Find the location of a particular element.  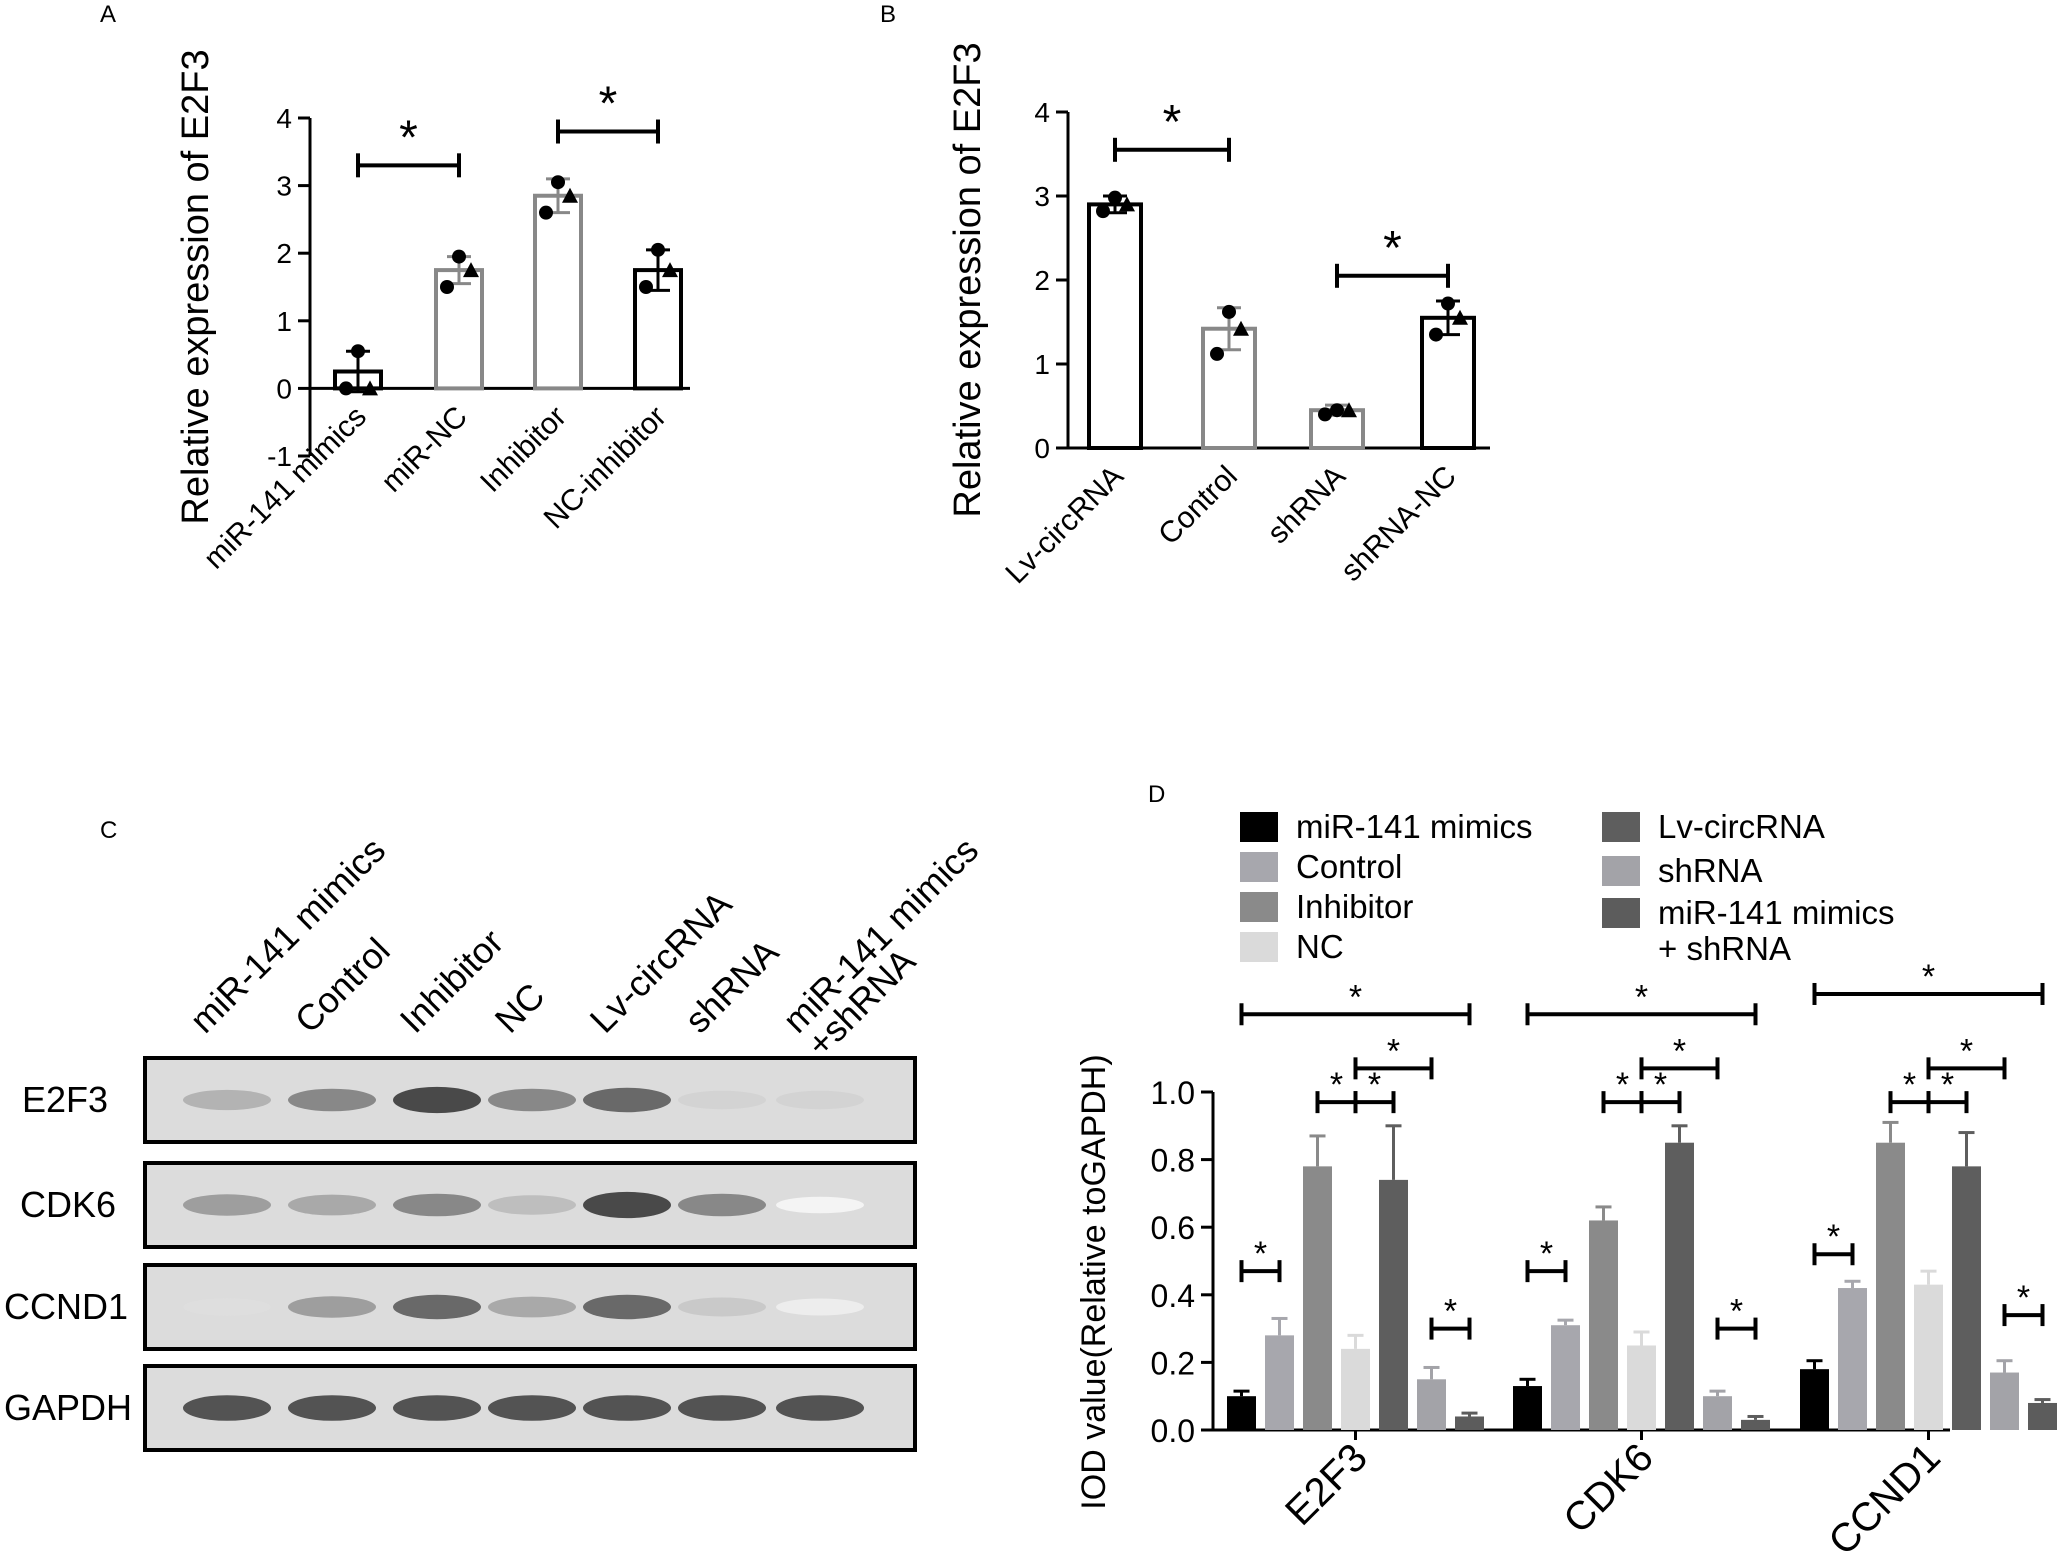

y-tick-label: 4 is located at coordinates (1042, 112).